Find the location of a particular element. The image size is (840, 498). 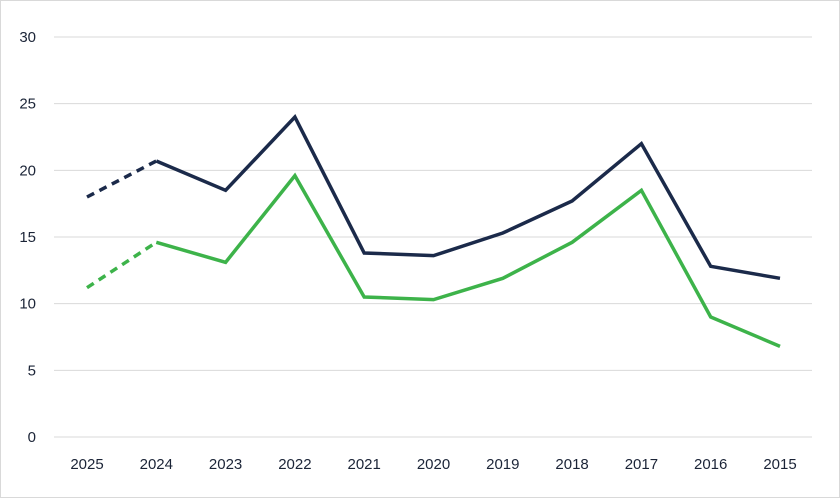

y-tick-label: 10 is located at coordinates (27, 304).